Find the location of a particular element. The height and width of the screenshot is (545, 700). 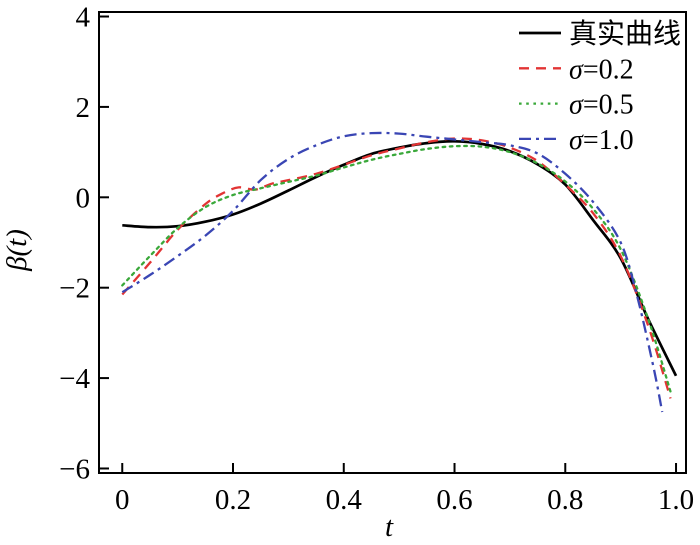

x-tick-label: 0.4 is located at coordinates (344, 500).